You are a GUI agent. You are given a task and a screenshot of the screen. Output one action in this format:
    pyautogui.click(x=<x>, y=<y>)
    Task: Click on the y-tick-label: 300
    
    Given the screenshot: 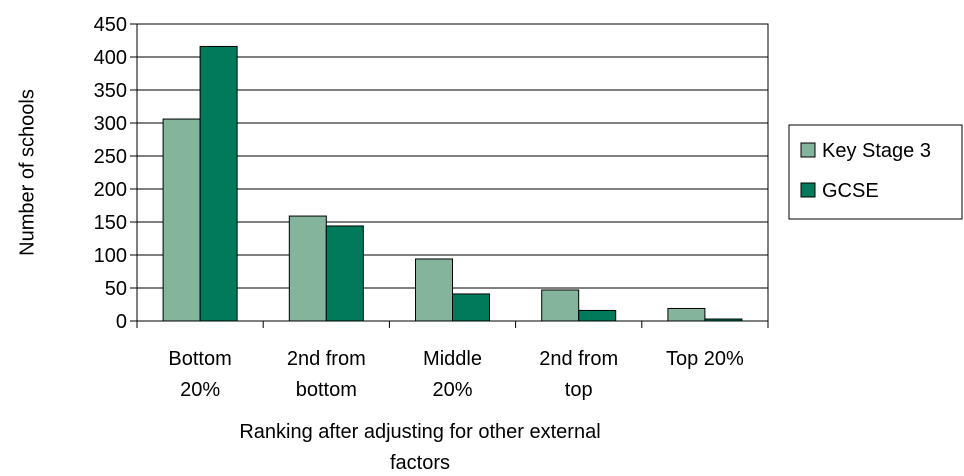 What is the action you would take?
    pyautogui.click(x=110, y=124)
    